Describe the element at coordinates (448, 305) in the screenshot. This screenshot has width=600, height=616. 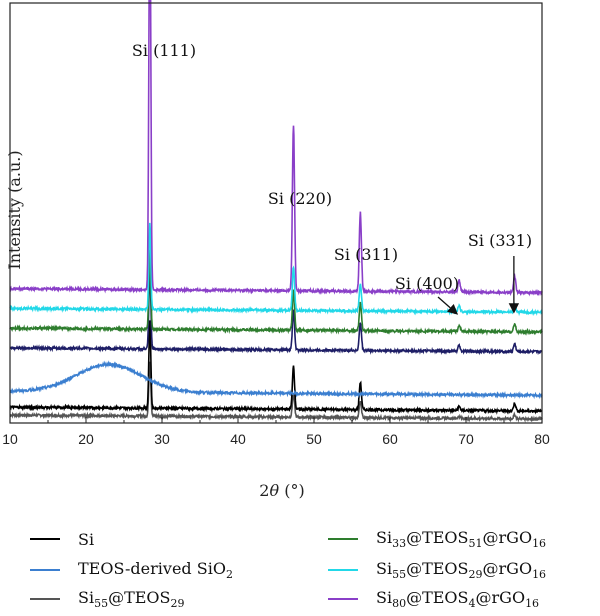
I see `arrow-si400` at that location.